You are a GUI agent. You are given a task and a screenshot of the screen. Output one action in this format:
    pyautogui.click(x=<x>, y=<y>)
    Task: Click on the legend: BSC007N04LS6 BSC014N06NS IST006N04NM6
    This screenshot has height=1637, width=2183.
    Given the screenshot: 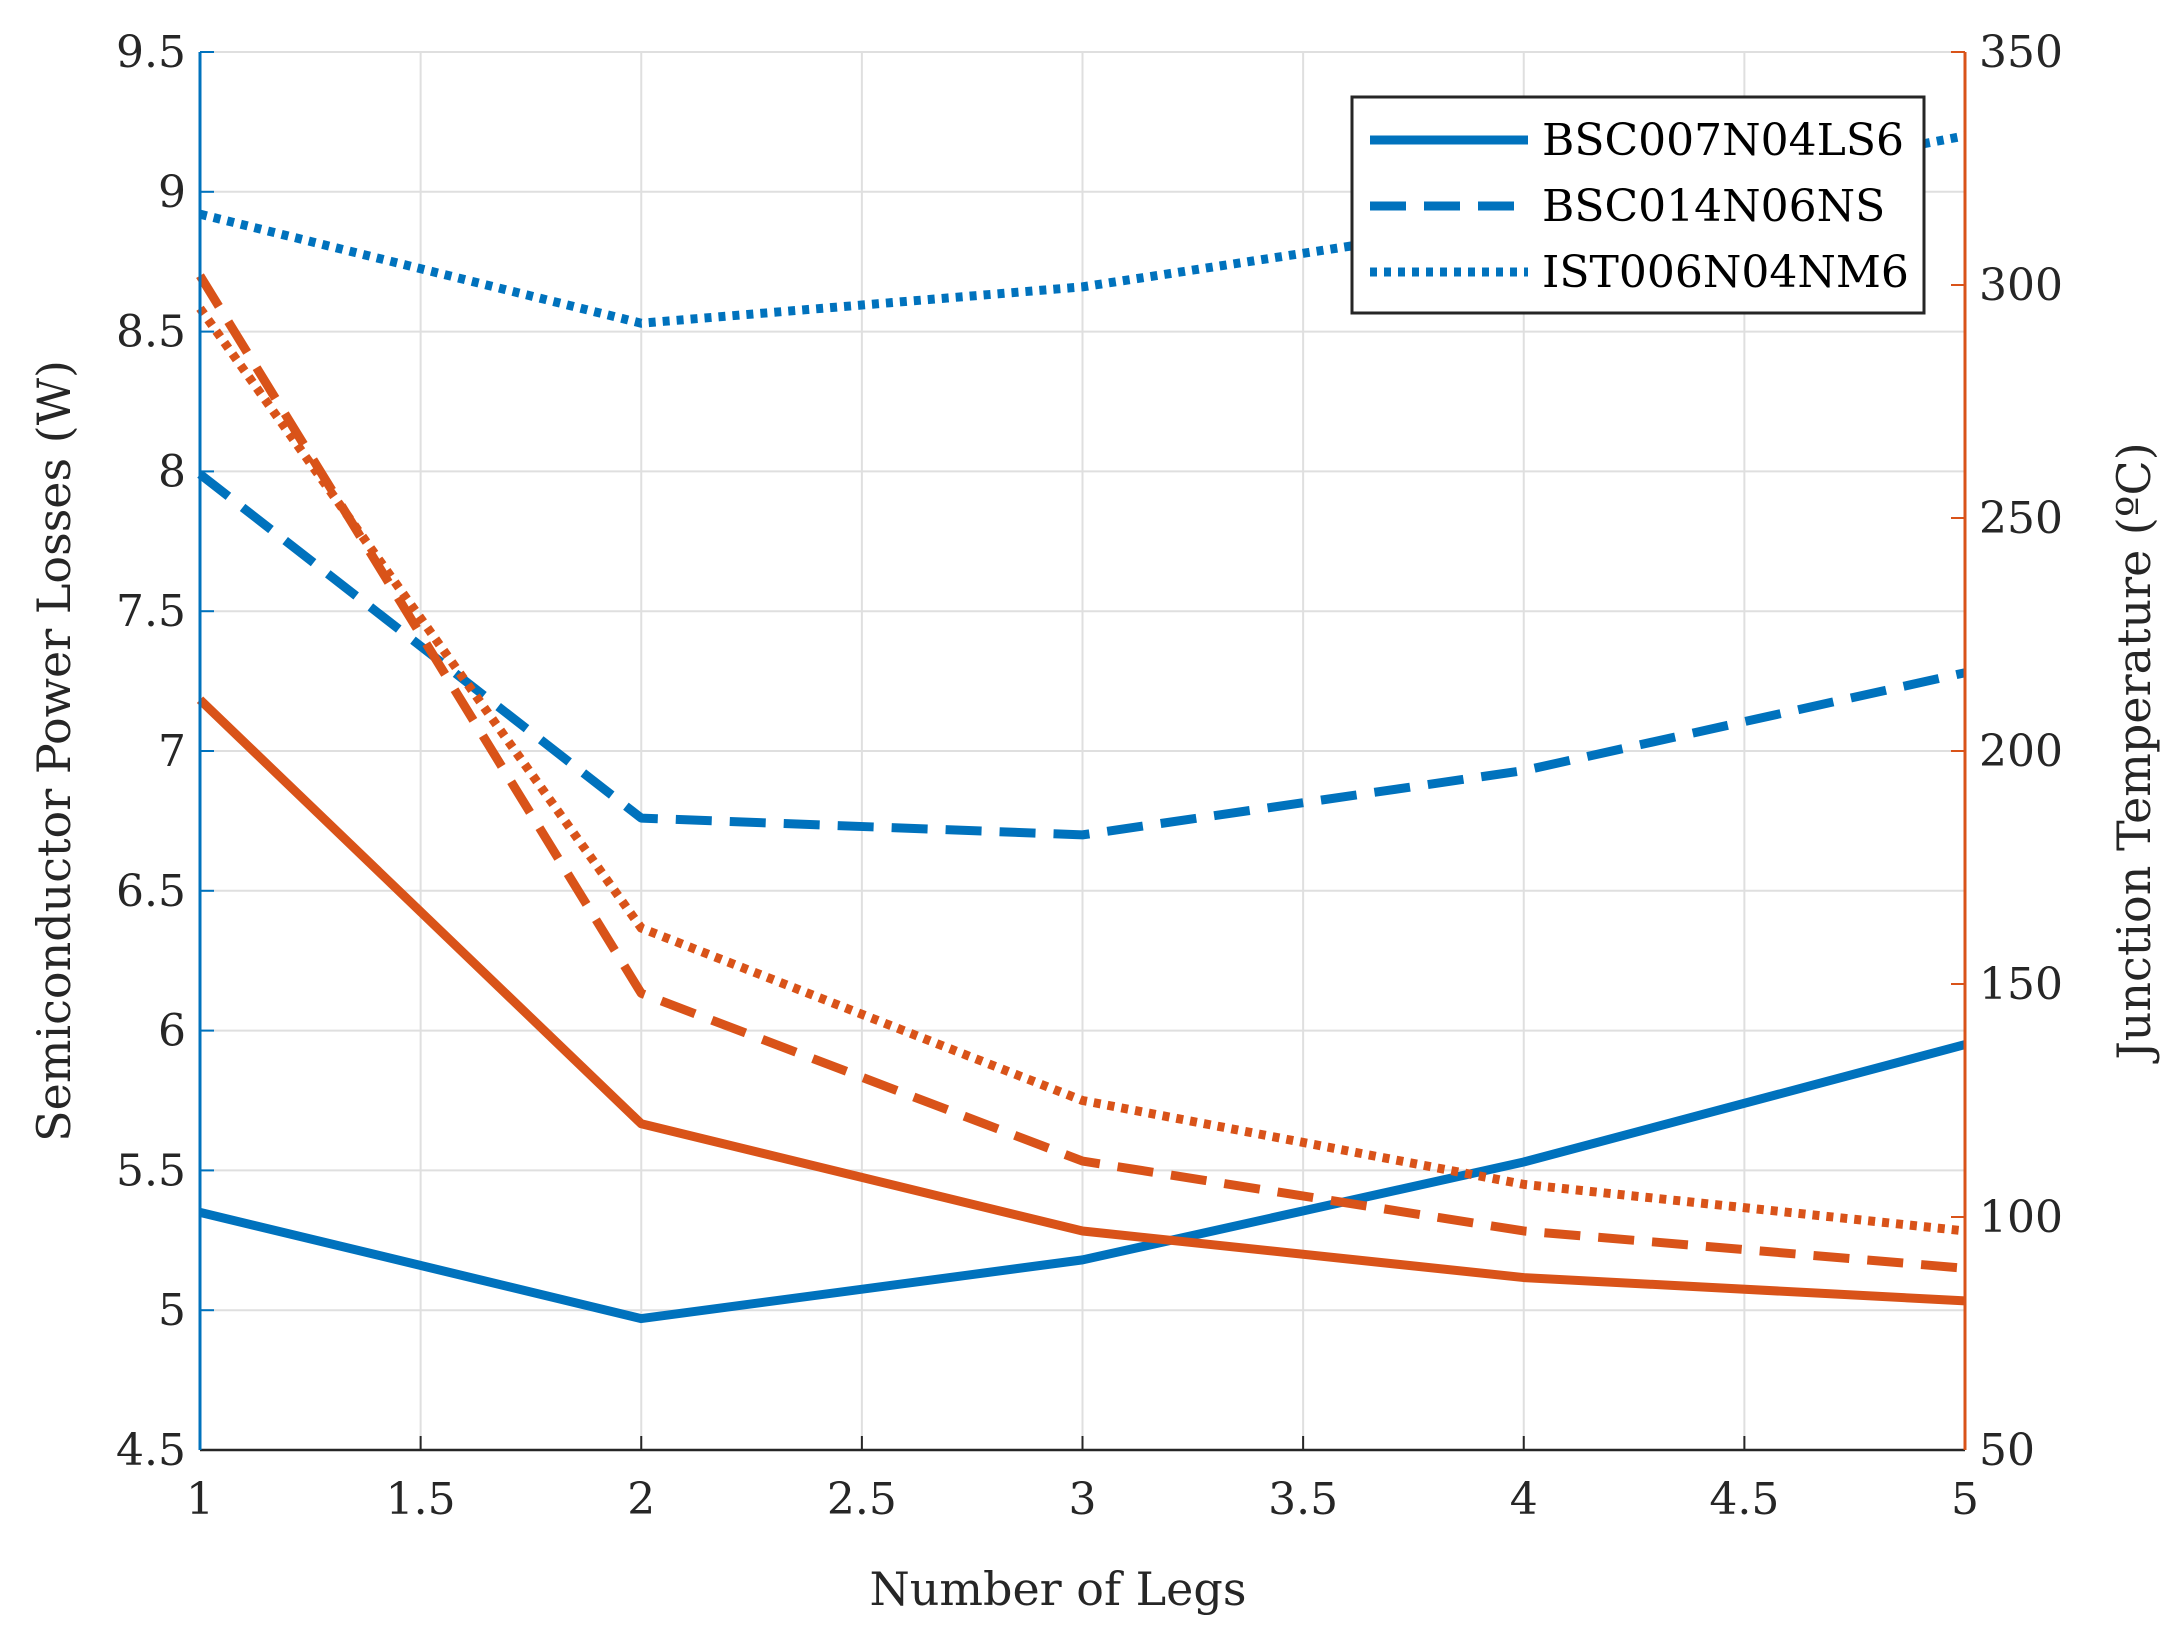 What is the action you would take?
    pyautogui.click(x=1638, y=205)
    